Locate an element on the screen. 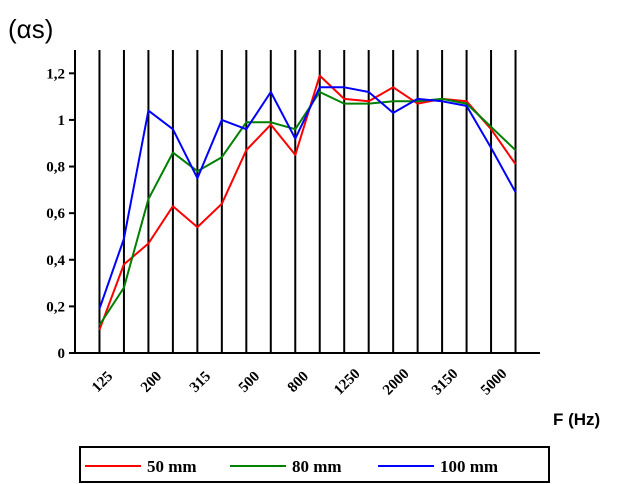  x-tick-label: 1250 is located at coordinates (347, 382).